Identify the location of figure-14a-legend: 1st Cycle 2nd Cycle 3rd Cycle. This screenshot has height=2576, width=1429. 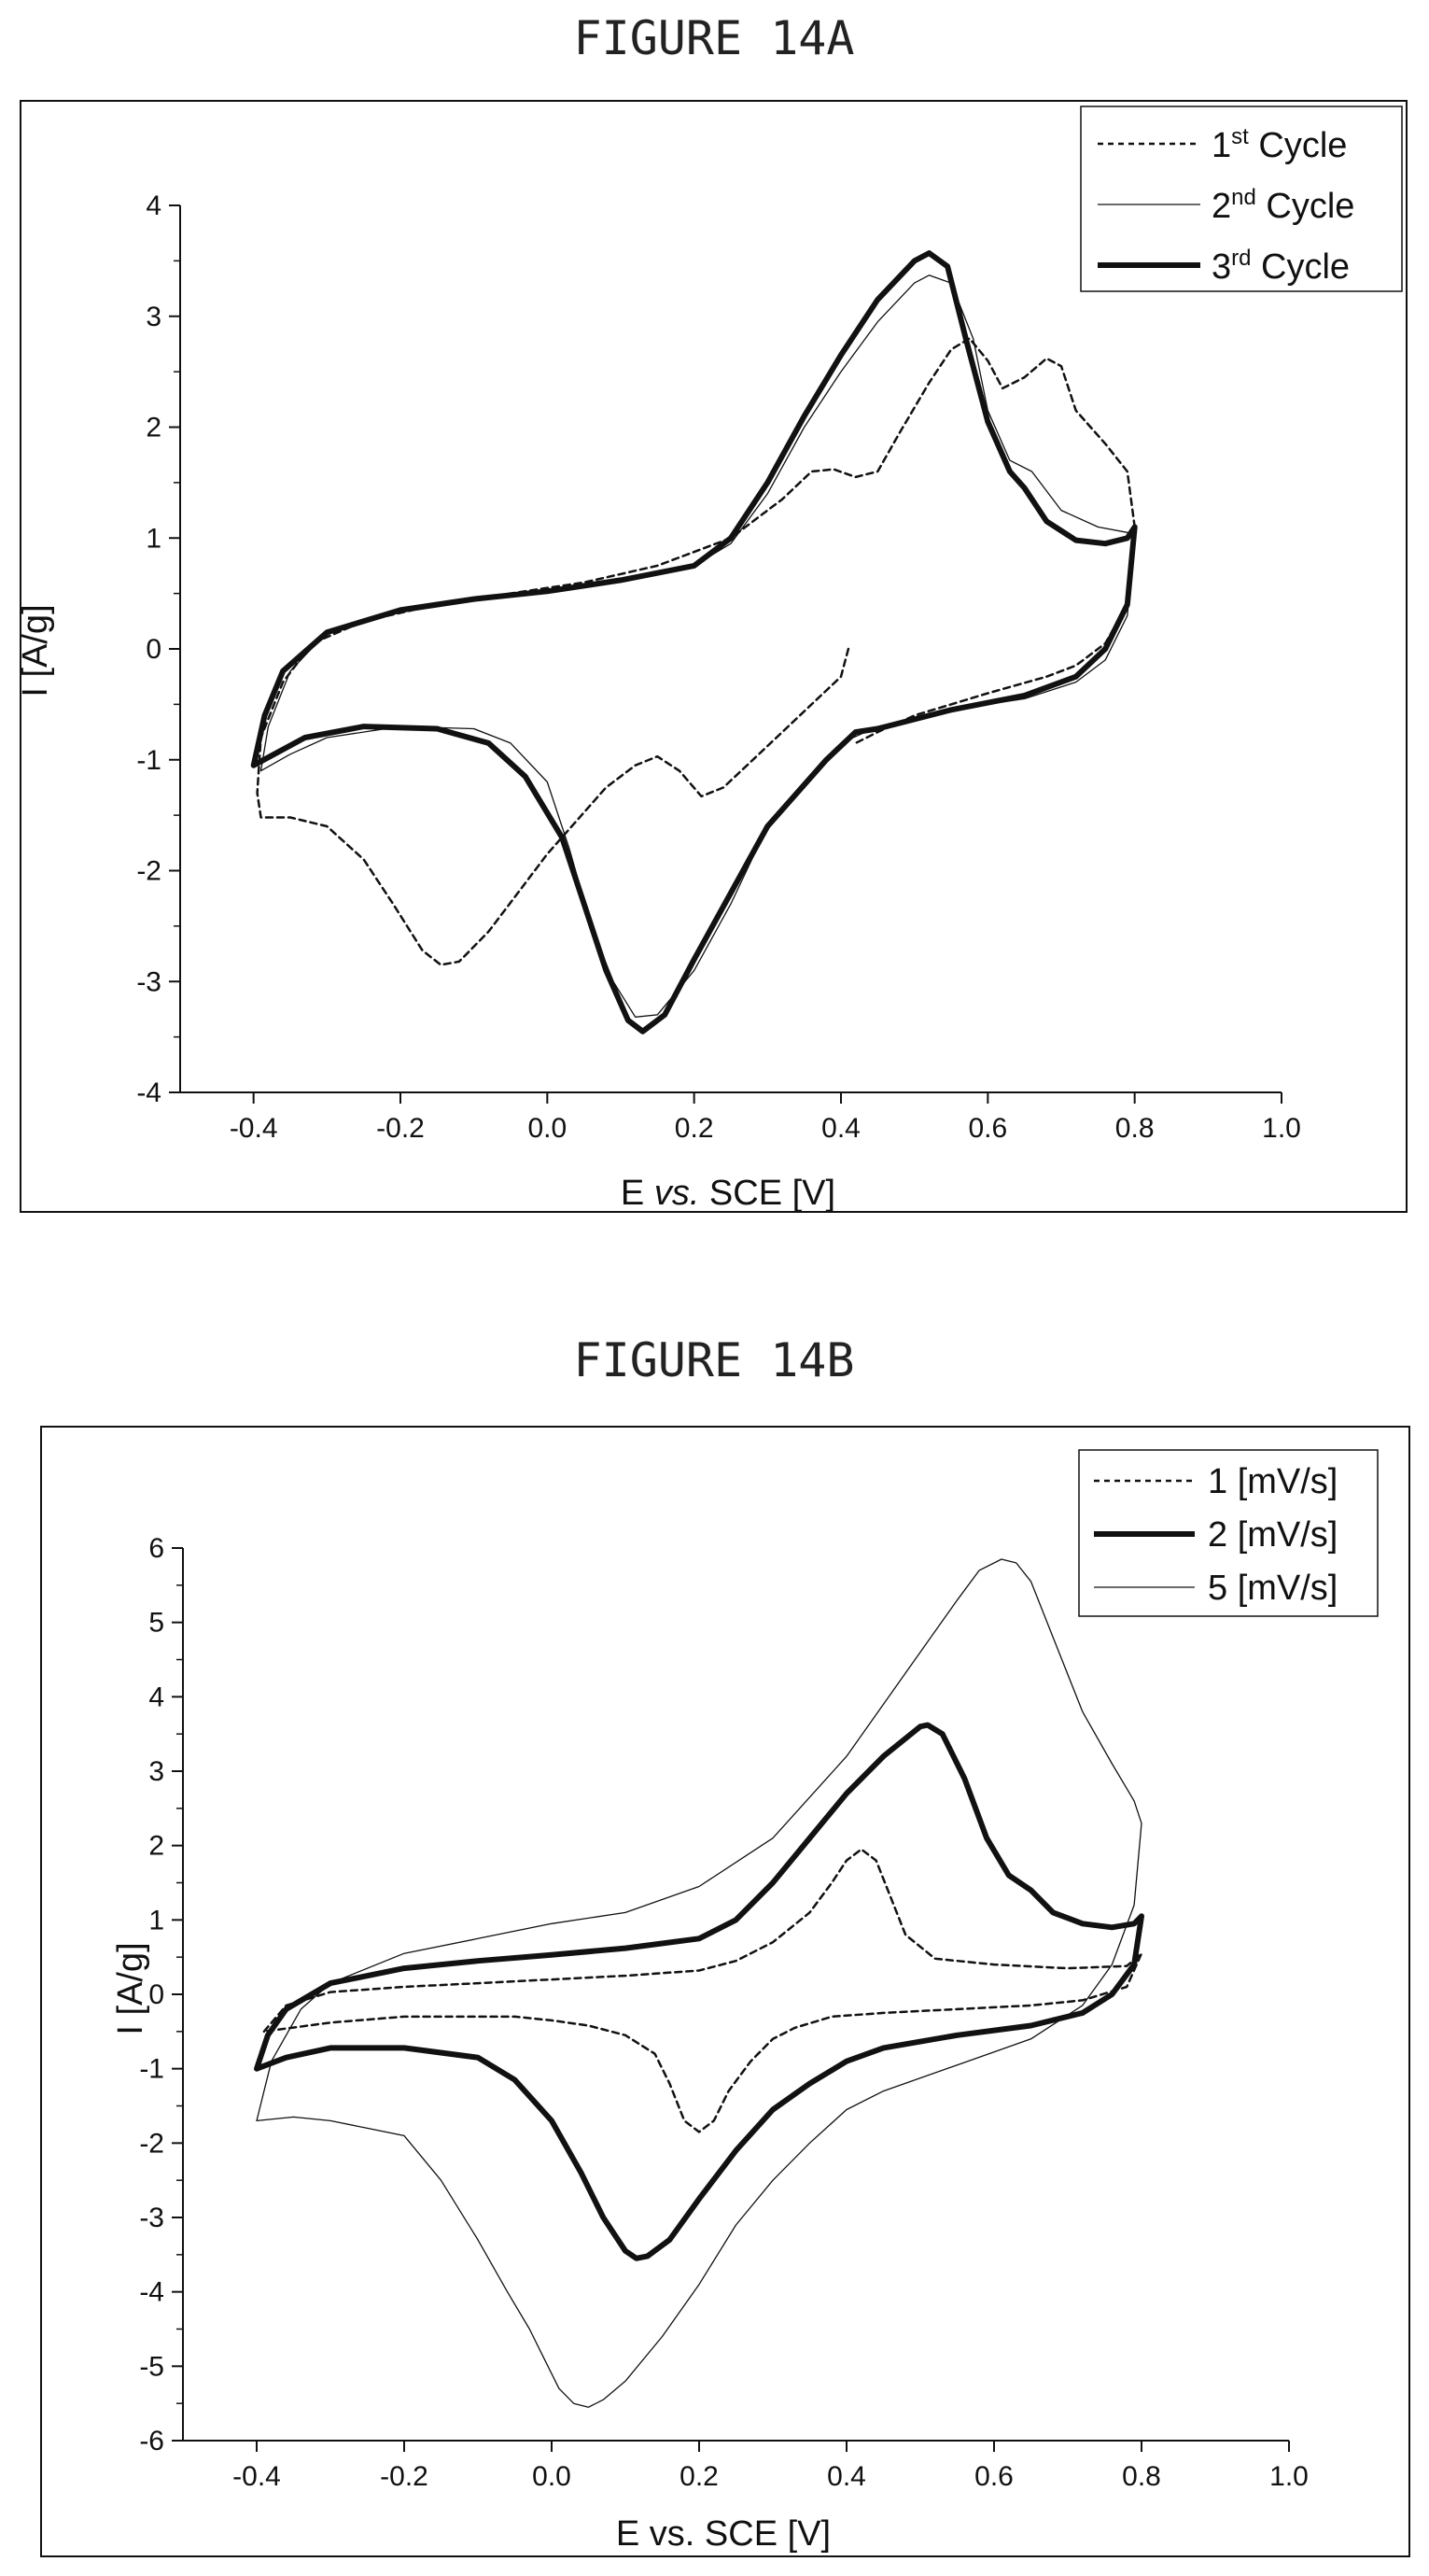
(1241, 199).